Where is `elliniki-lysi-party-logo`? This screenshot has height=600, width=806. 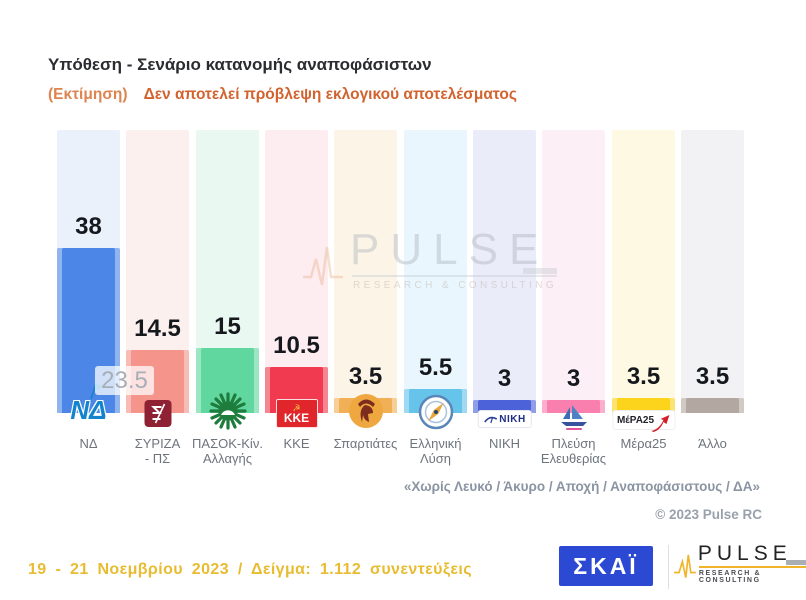
elliniki-lysi-party-logo is located at coordinates (436, 412).